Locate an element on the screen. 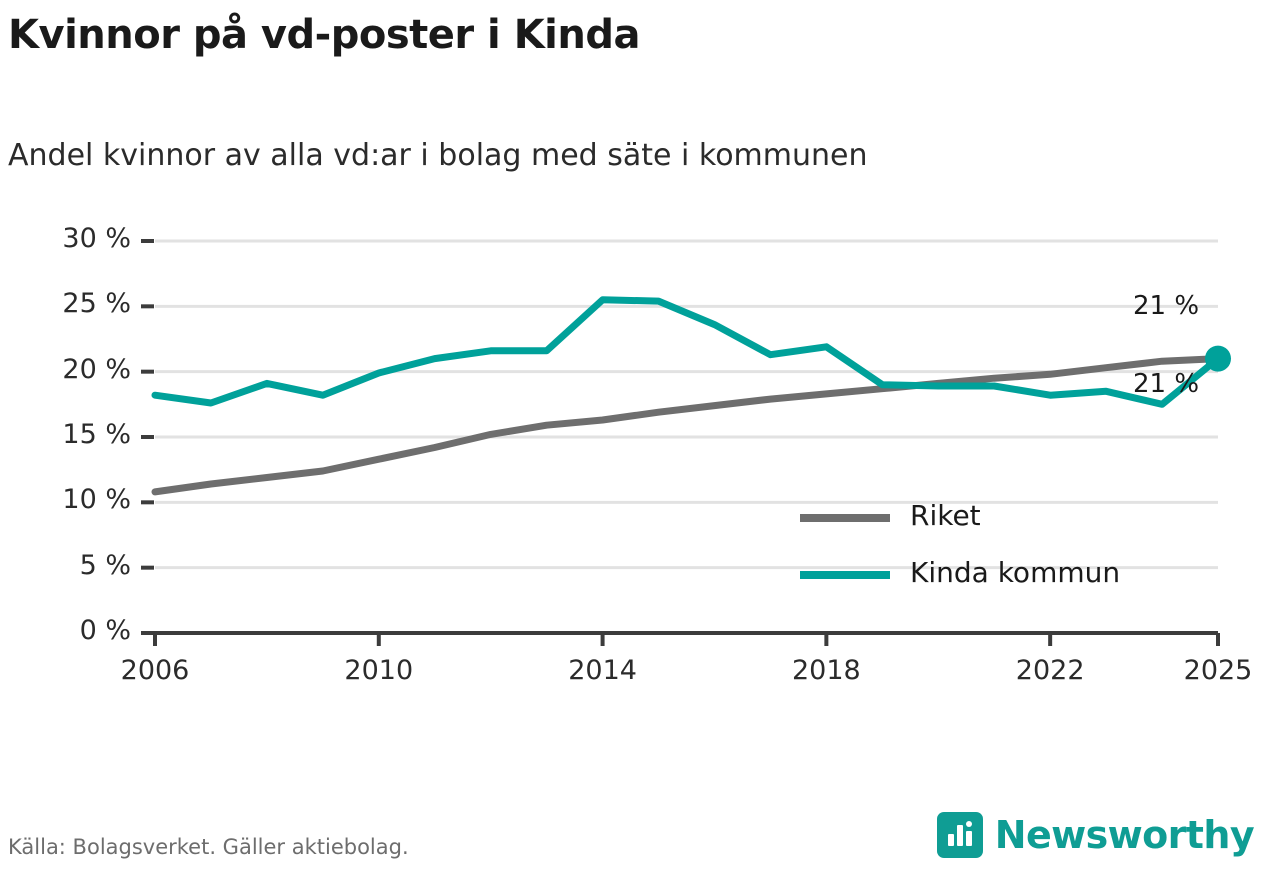 This screenshot has height=879, width=1262. x-tick-label: 2025 is located at coordinates (1218, 670).